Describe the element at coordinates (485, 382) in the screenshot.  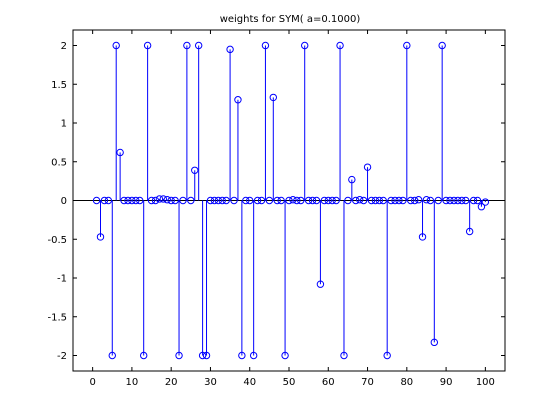
I see `x-tick-label: 100` at that location.